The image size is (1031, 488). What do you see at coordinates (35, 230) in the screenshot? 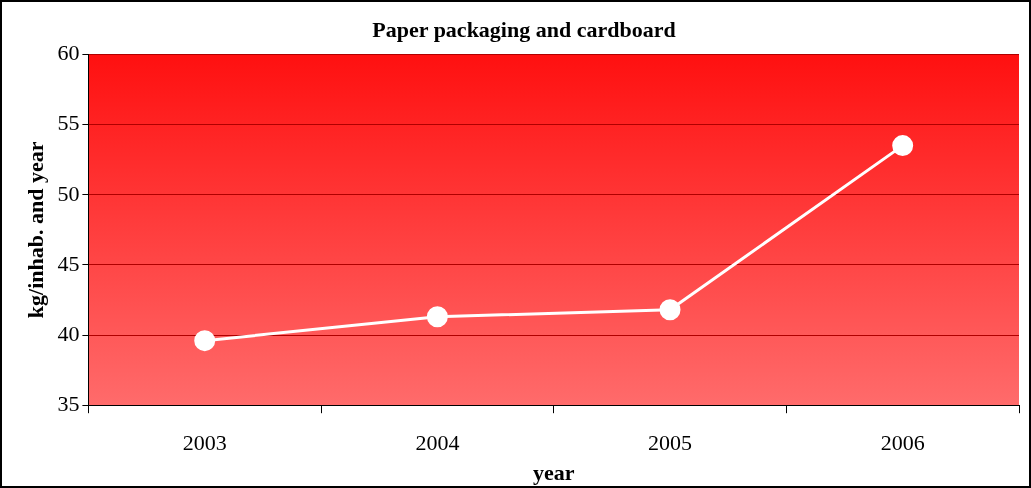
I see `y-axis-title: kg/inhab. and year` at bounding box center [35, 230].